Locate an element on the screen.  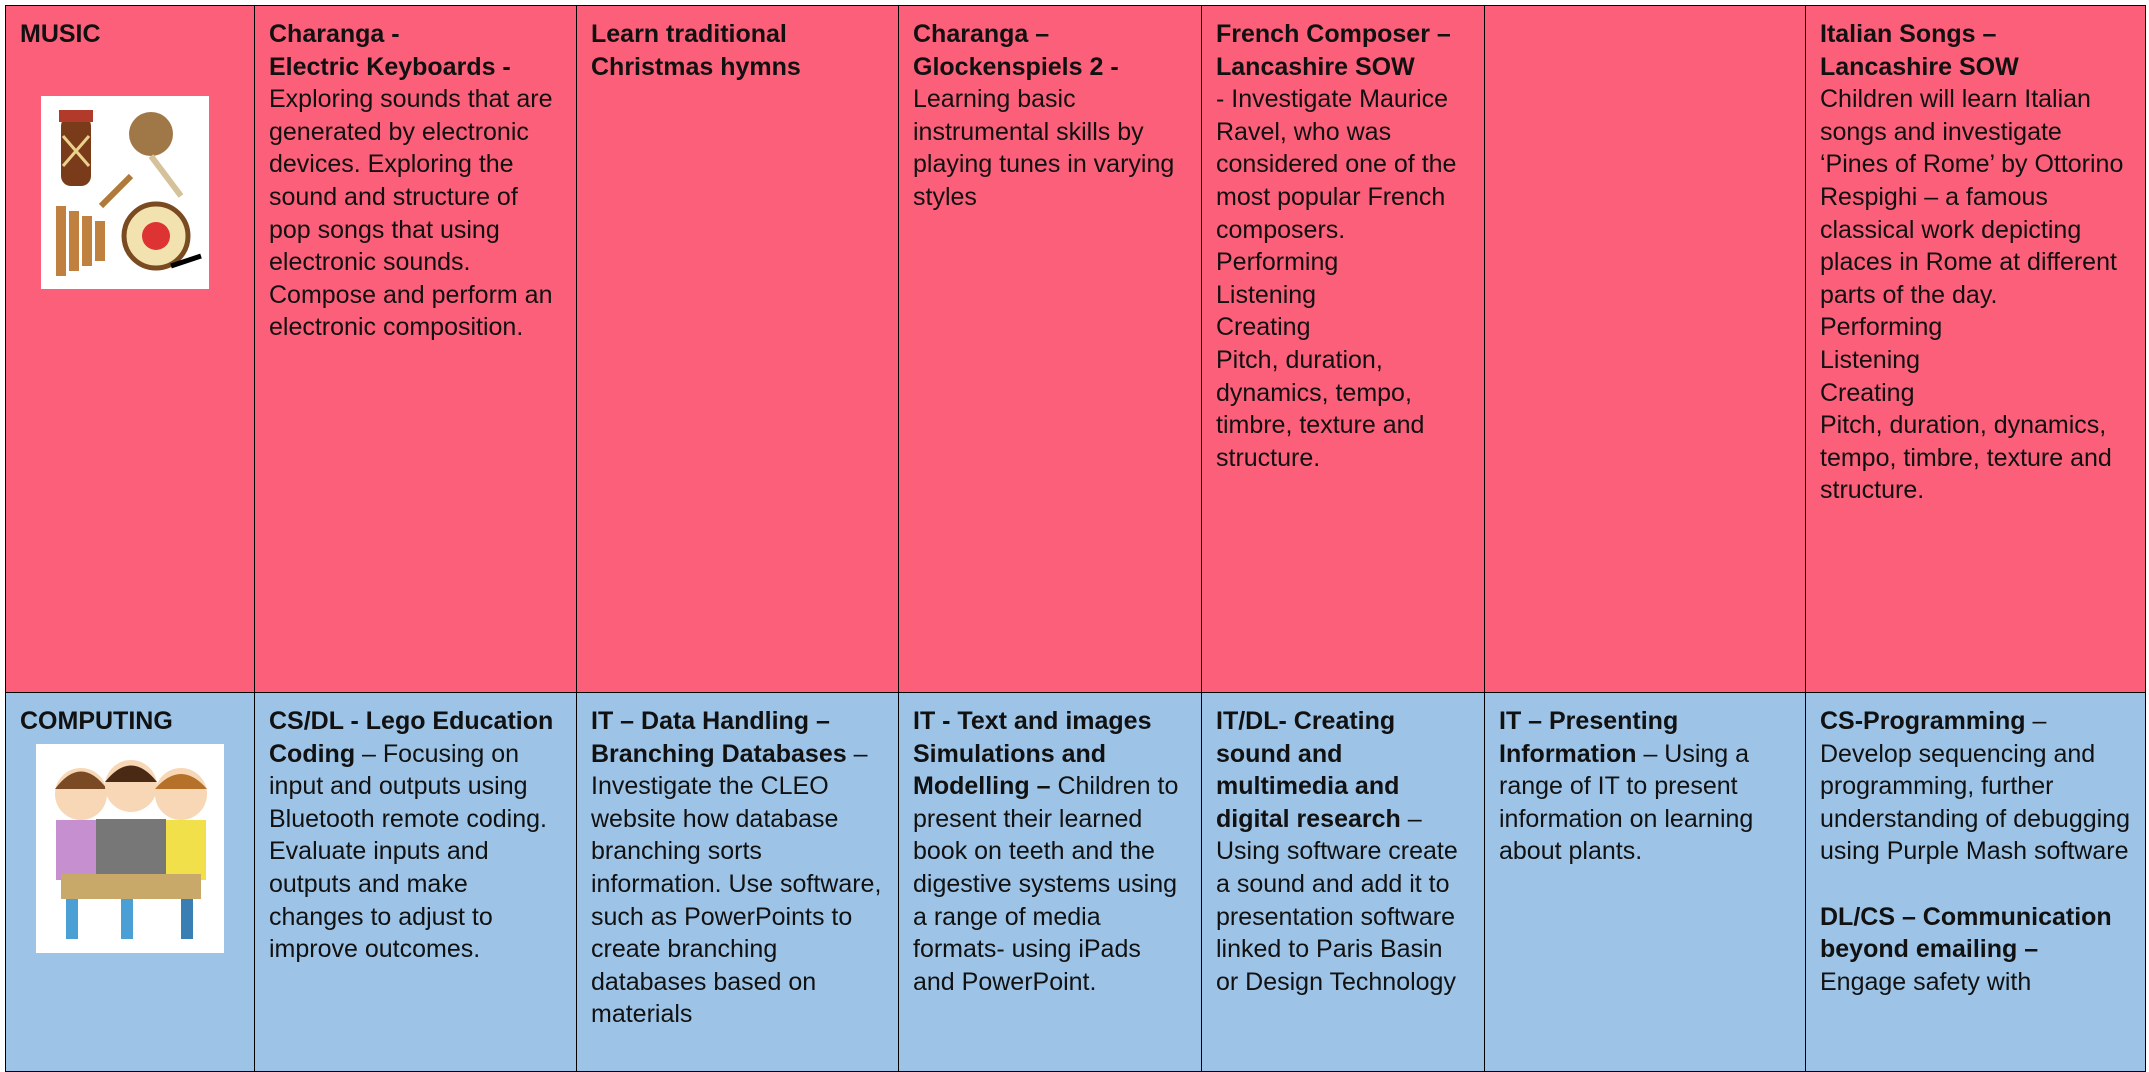
bold-text: CS-Programming is located at coordinates (1923, 721).